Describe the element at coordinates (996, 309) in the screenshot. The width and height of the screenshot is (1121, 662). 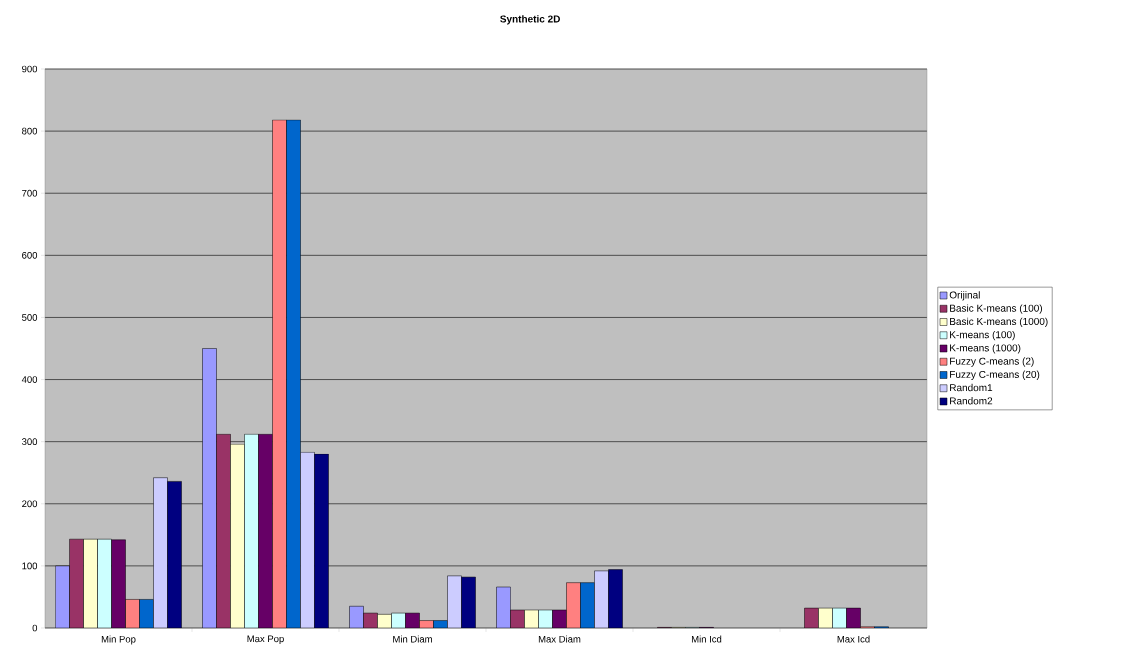
I see `legend-label: Basic K-means (100)` at that location.